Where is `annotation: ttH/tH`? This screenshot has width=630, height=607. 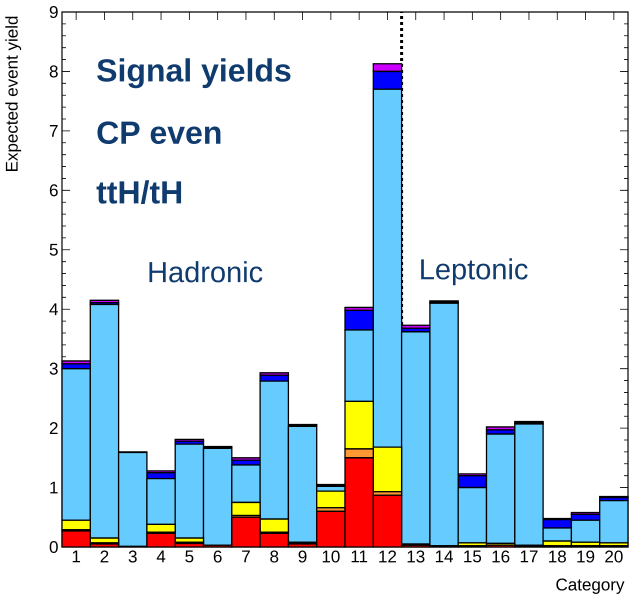
annotation: ttH/tH is located at coordinates (139, 192).